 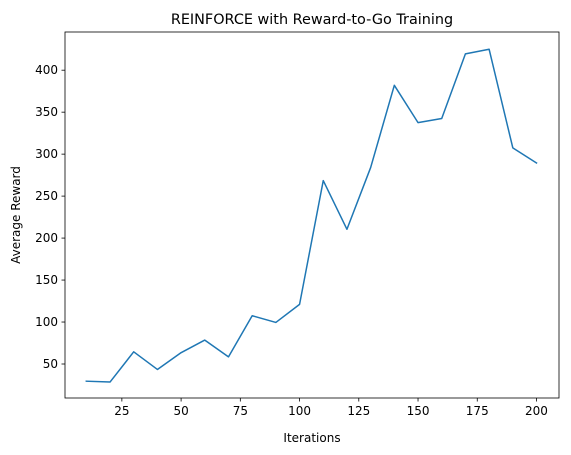 I want to click on y-tick-label: 50, so click(x=50, y=364).